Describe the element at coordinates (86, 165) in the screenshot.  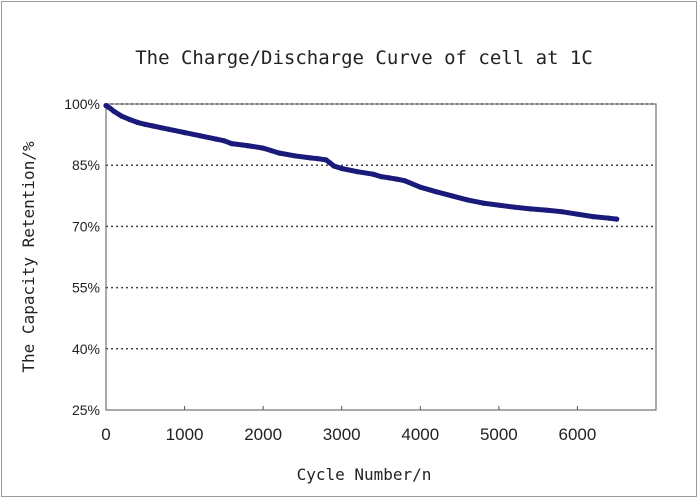
I see `y-tick-label: 85%` at that location.